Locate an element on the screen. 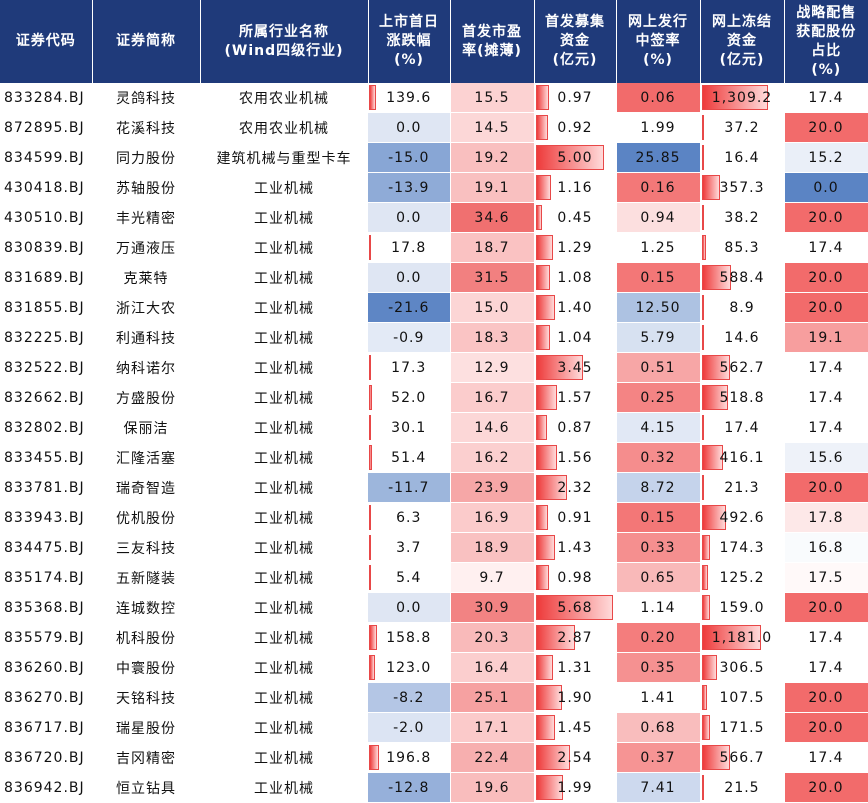  cell-industry: 工业机械 is located at coordinates (284, 248).